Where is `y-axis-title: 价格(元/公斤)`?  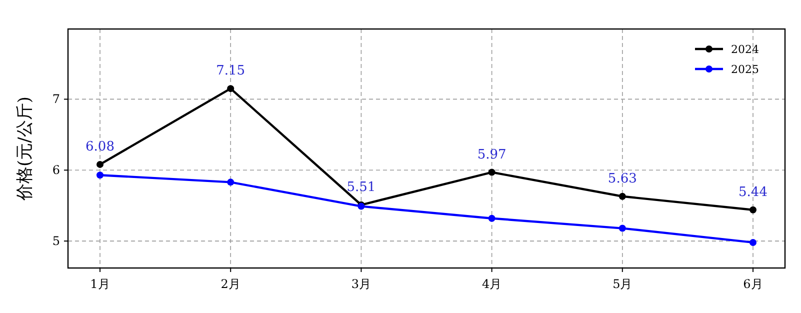 y-axis-title: 价格(元/公斤) is located at coordinates (25, 149).